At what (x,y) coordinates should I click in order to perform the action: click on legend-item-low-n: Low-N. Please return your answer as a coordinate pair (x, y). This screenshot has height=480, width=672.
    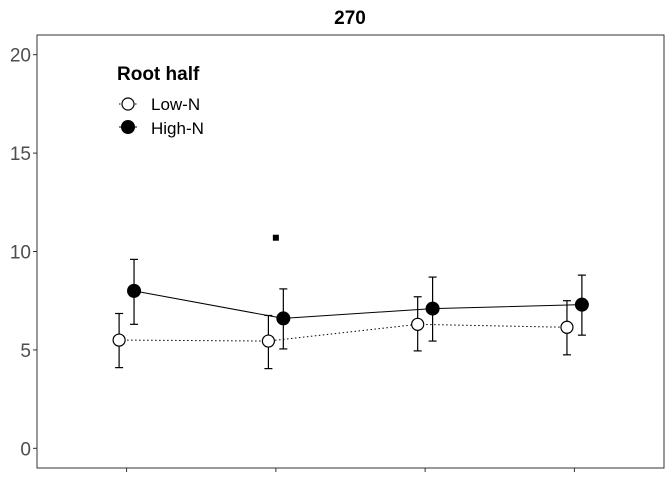
    Looking at the image, I should click on (159, 104).